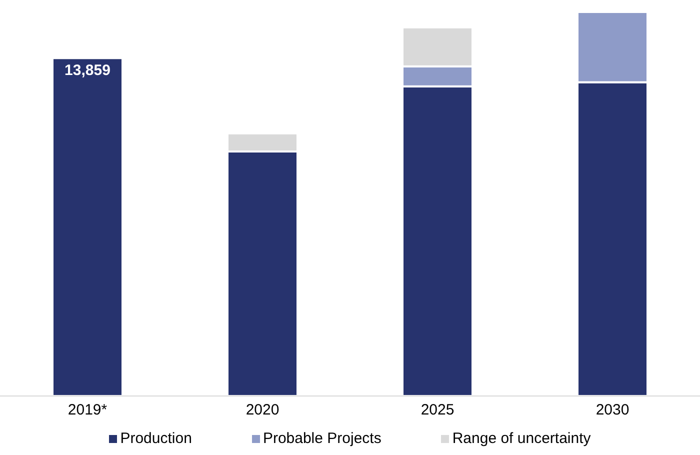 This screenshot has height=455, width=700. I want to click on x-tick-label: 2020, so click(263, 410).